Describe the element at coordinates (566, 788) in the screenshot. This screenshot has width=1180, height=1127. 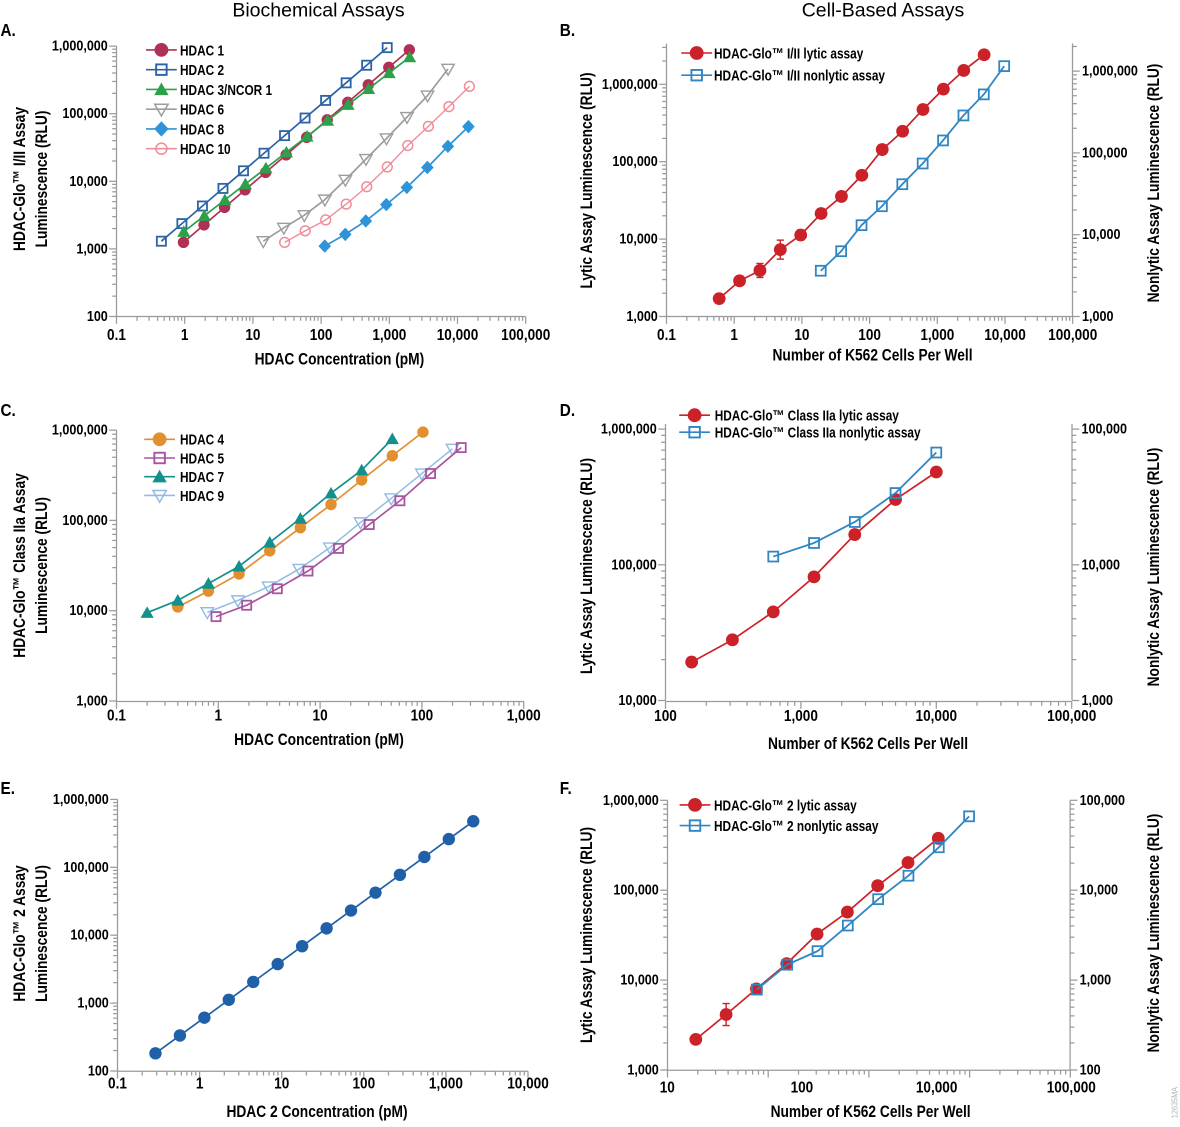
I see `svg-text: F.` at that location.